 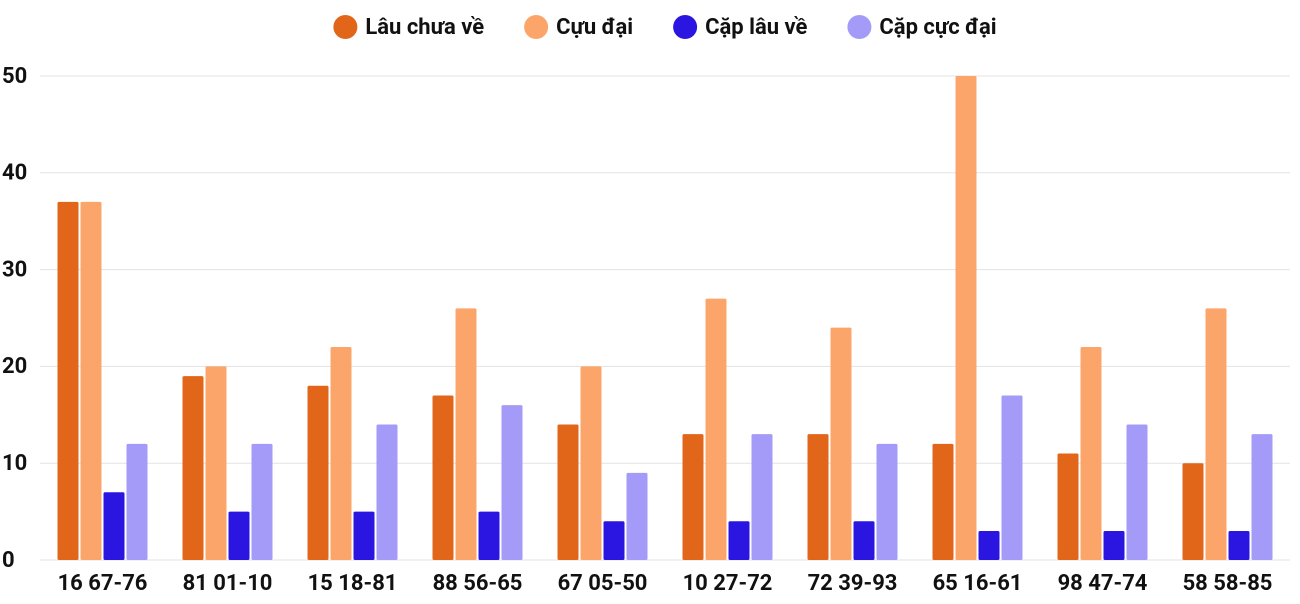 I want to click on legend-label: Cựu đại, so click(x=594, y=27).